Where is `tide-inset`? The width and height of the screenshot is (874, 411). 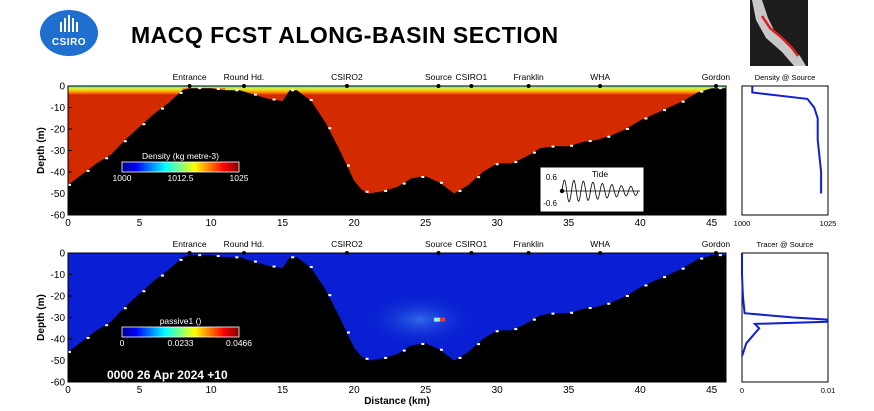
tide-inset is located at coordinates (592, 189).